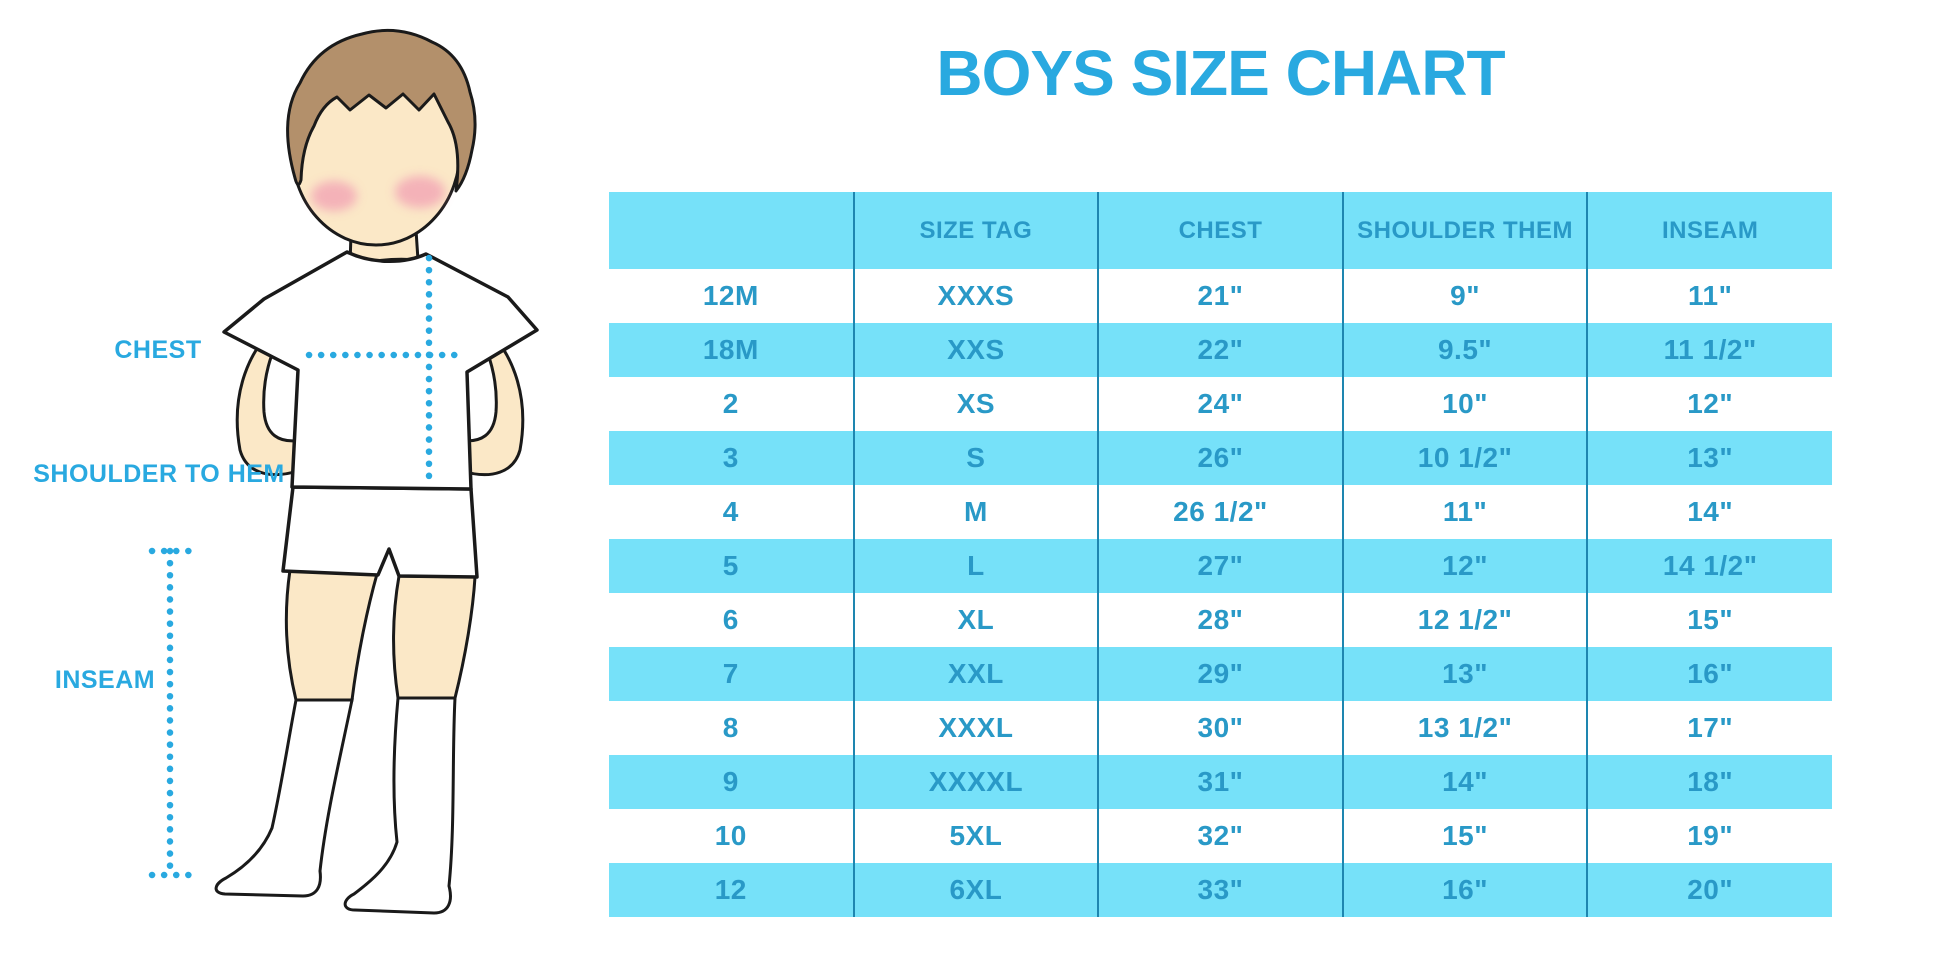 The height and width of the screenshot is (973, 1946). What do you see at coordinates (1464, 458) in the screenshot?
I see `table-cell-shoulder: 10 1/2"` at bounding box center [1464, 458].